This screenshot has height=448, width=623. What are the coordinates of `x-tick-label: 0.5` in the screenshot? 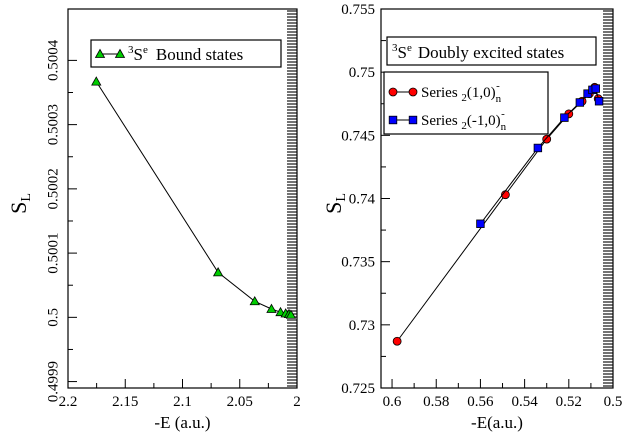 It's located at (613, 402).